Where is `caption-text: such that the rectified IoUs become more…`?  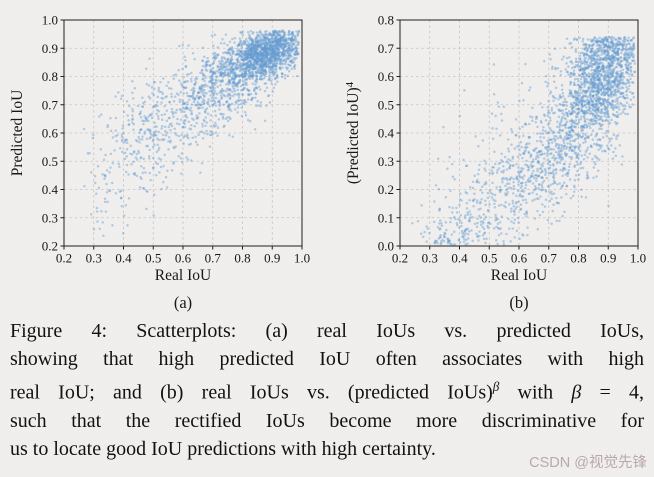 caption-text: such that the rectified IoUs become more… is located at coordinates (327, 420).